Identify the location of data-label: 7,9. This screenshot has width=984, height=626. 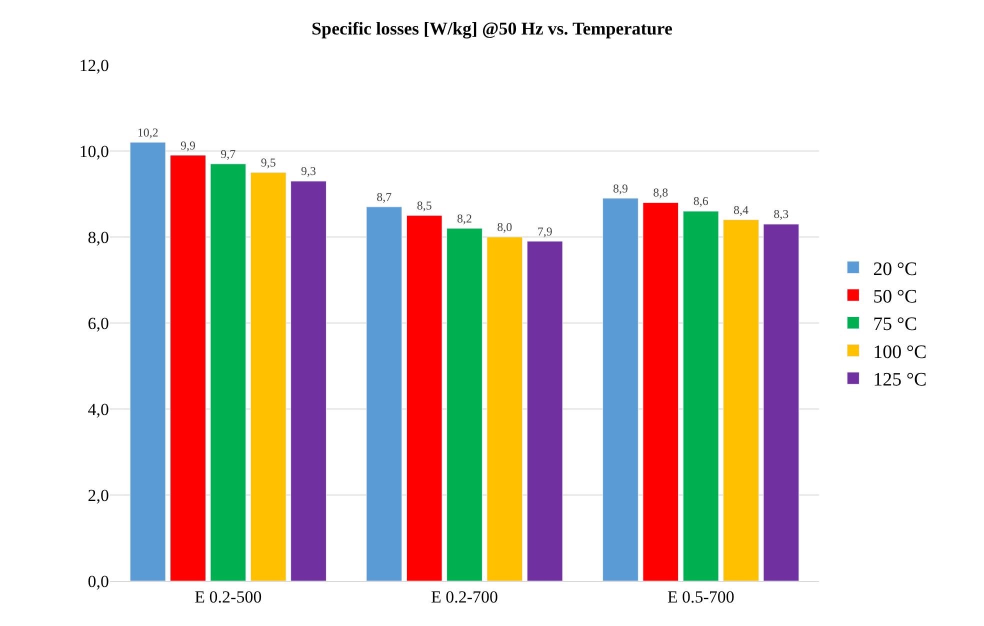
(544, 231).